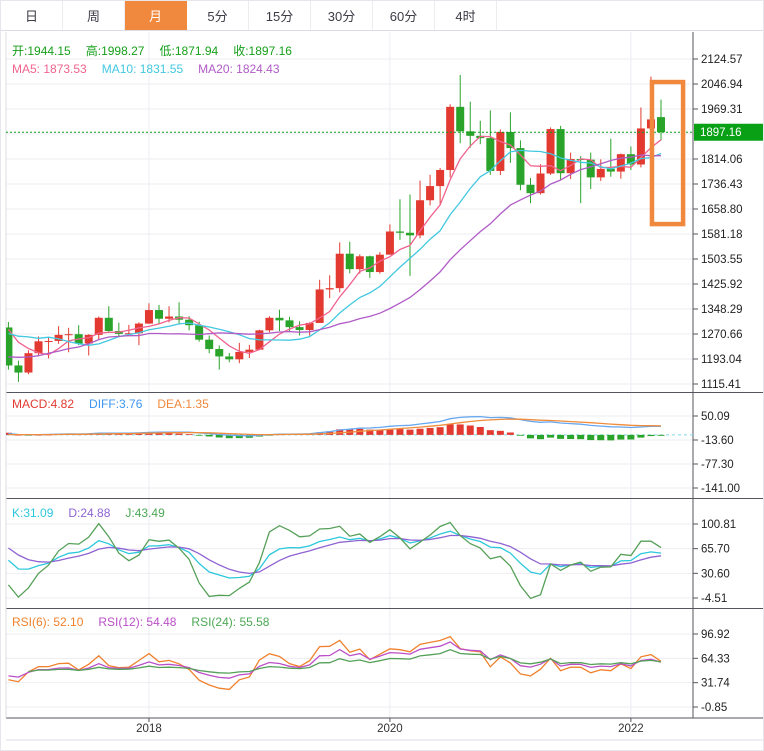 The image size is (764, 751). I want to click on d-line, so click(335, 554).